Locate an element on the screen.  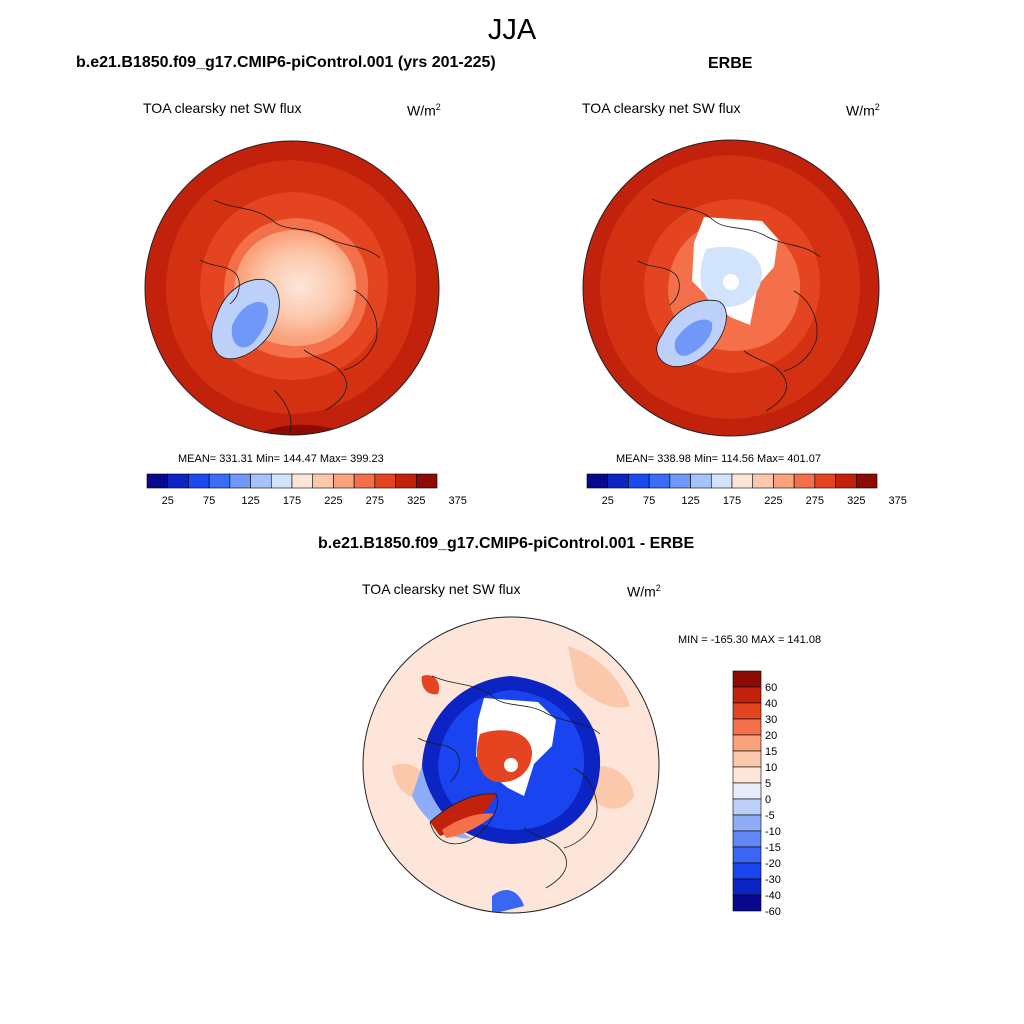
model-colorbar: 25 75 125 175 225 275 325 375 is located at coordinates (306, 490).